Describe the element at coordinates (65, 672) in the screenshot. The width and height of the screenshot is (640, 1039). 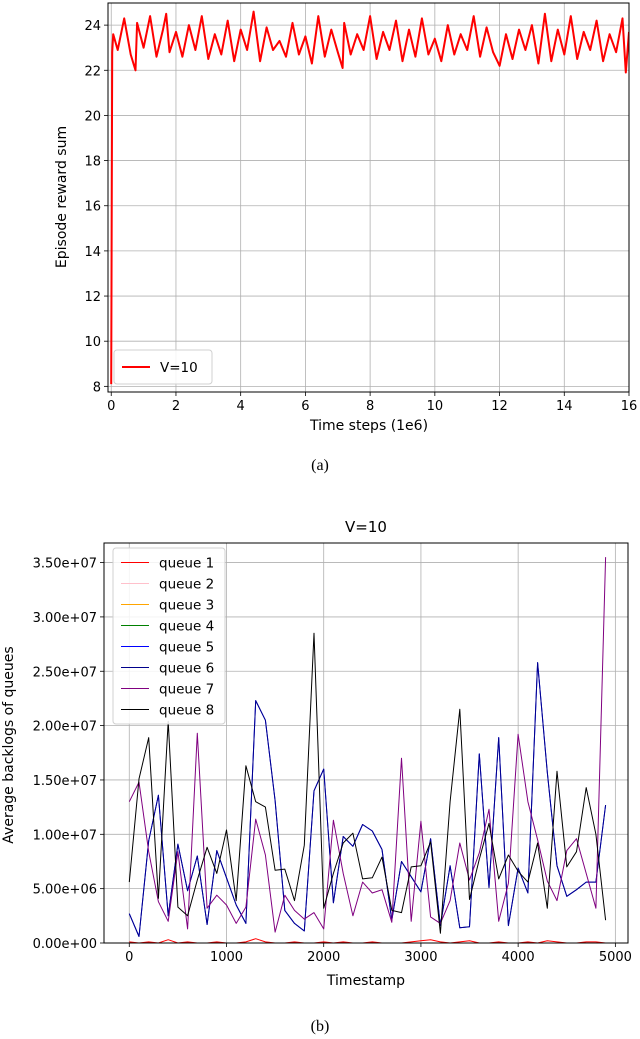
I see `y-tick-label: 2.50e+07` at that location.